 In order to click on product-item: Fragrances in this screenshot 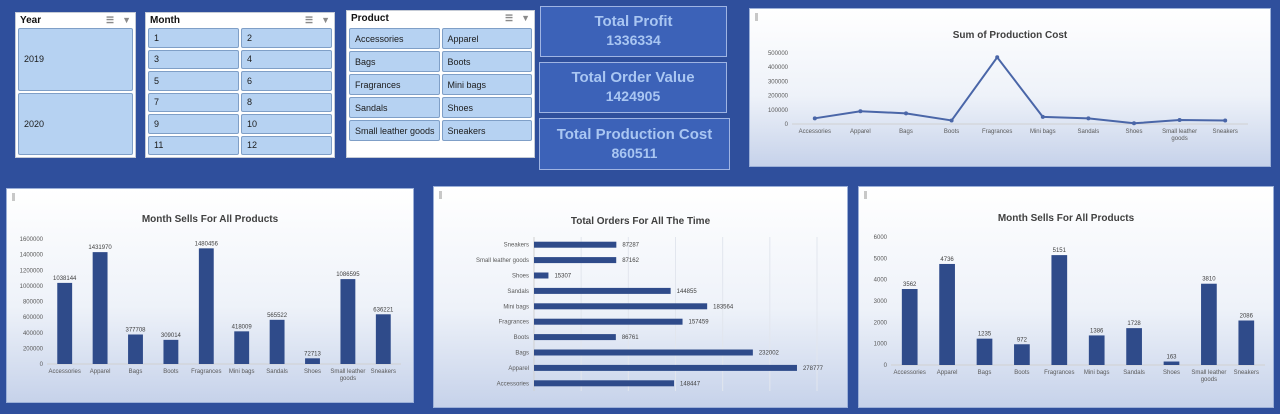, I will do `click(394, 84)`.